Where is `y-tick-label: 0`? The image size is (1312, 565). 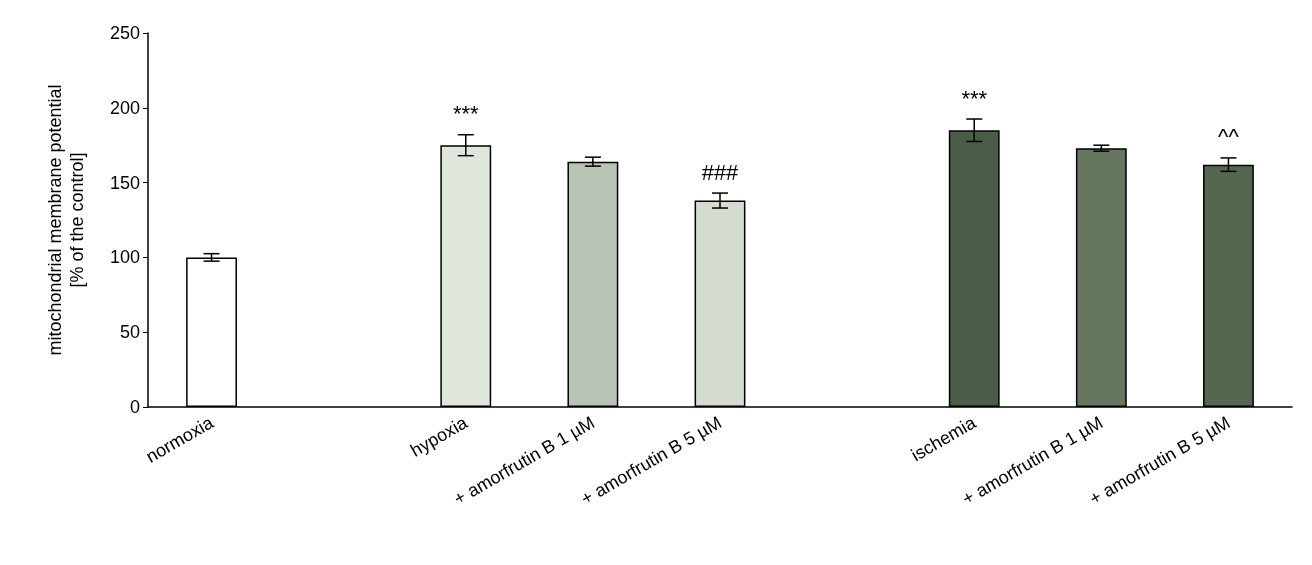 y-tick-label: 0 is located at coordinates (134, 407).